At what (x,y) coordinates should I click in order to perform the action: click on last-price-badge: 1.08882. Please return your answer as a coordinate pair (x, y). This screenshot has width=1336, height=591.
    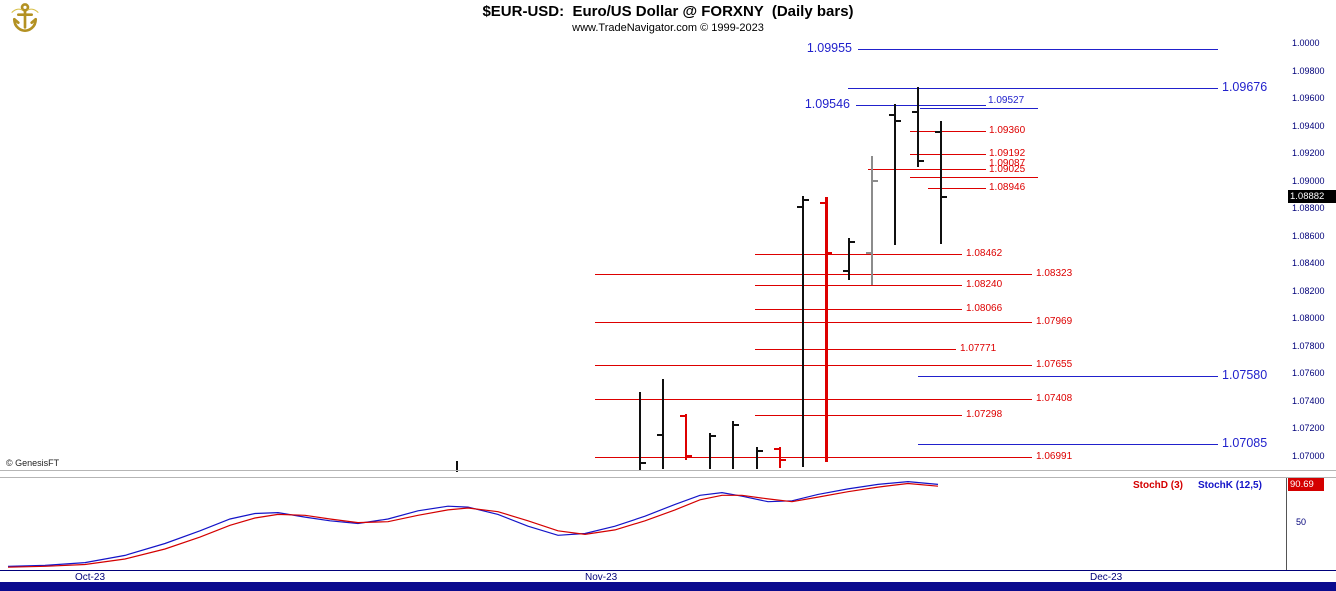
    Looking at the image, I should click on (1312, 196).